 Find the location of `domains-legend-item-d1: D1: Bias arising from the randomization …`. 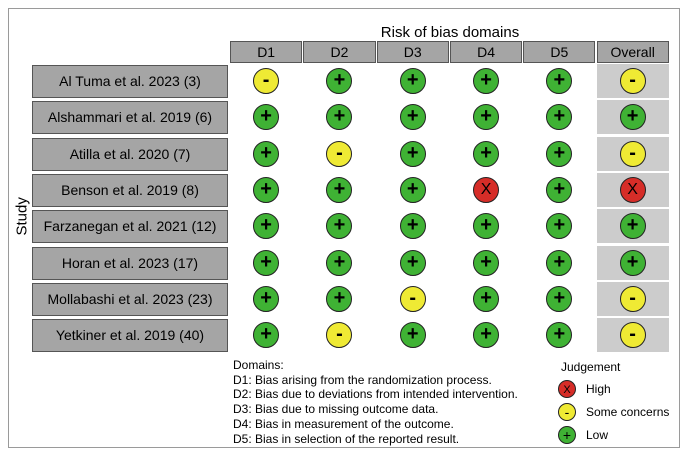

domains-legend-item-d1: D1: Bias arising from the randomization … is located at coordinates (362, 379).